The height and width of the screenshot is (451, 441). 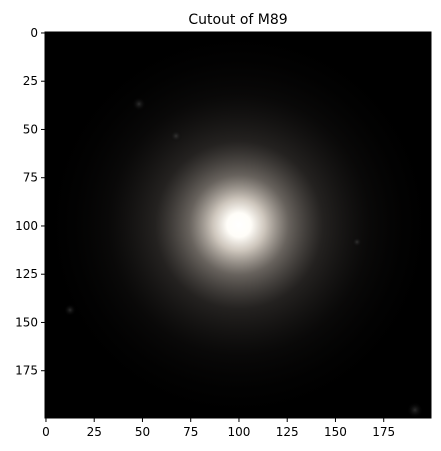 I want to click on x-tick-label: 100, so click(x=239, y=432).